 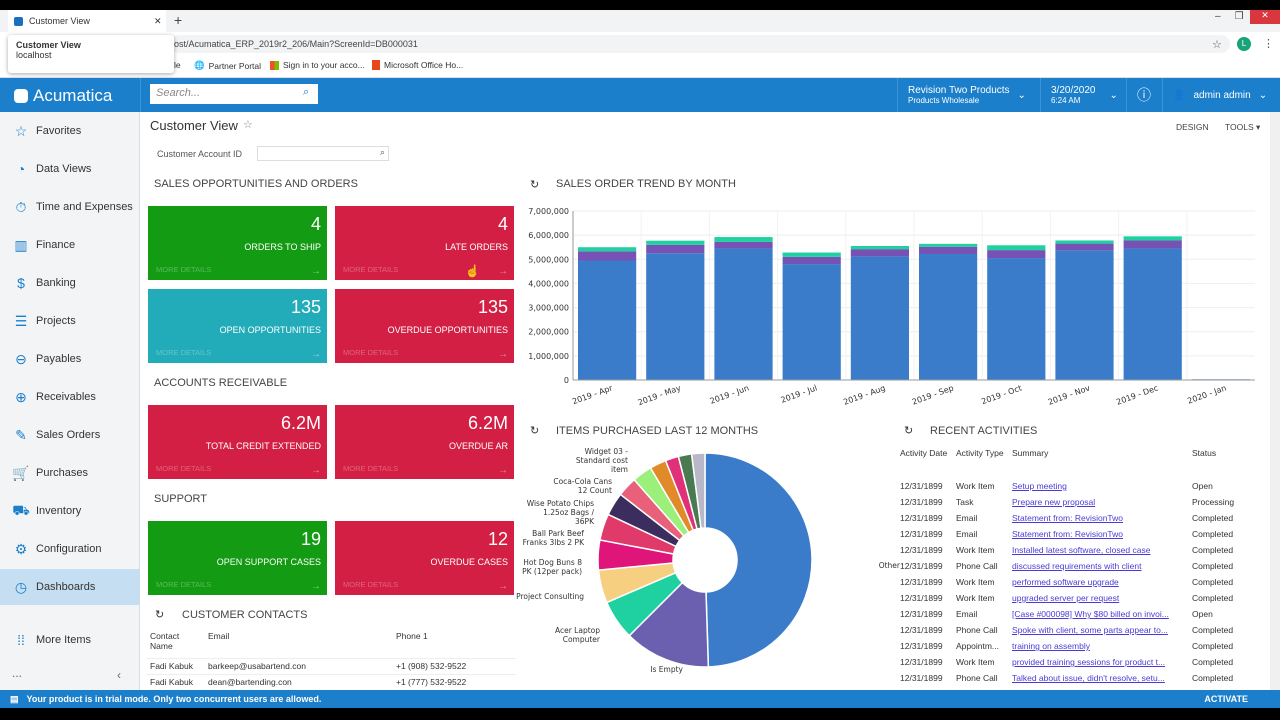 What do you see at coordinates (424, 442) in the screenshot?
I see `kpi-tile-overdue-ar: 6.2M OVERDUE AR MORE DETAILS →` at bounding box center [424, 442].